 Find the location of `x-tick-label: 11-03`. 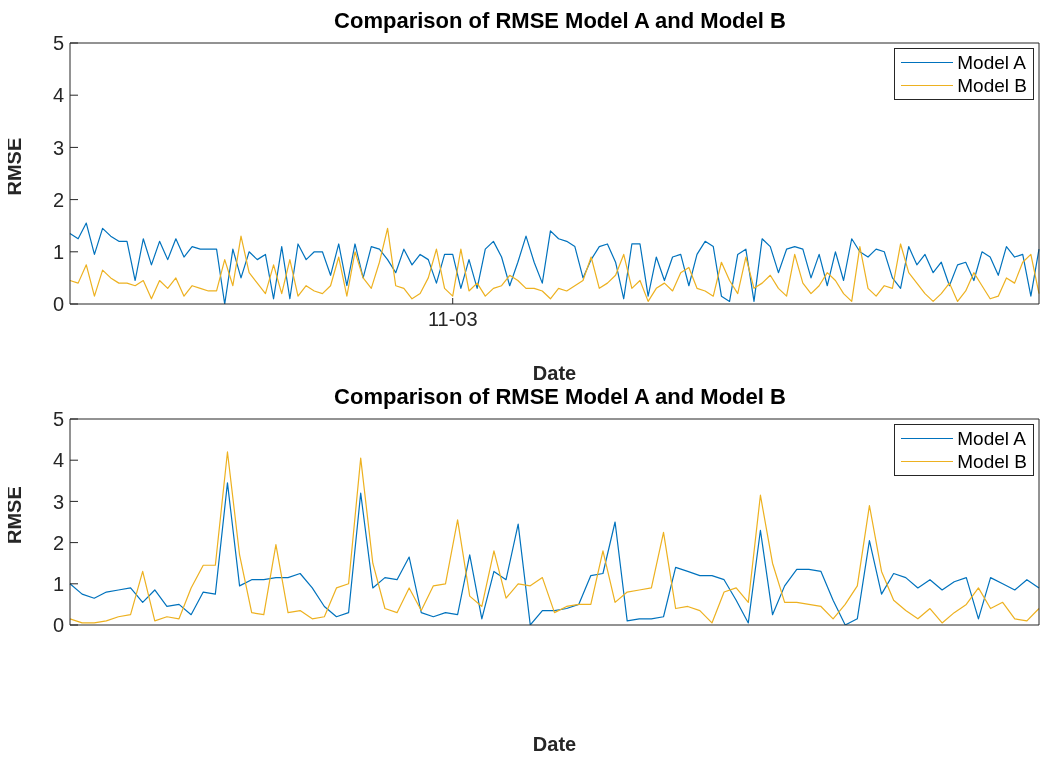

x-tick-label: 11-03 is located at coordinates (452, 319).